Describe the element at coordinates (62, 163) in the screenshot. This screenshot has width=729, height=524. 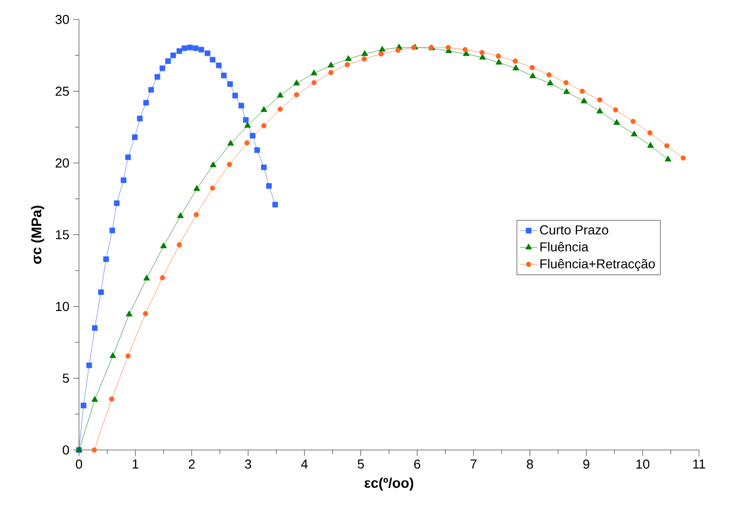
I see `y-tick-label: 20` at that location.